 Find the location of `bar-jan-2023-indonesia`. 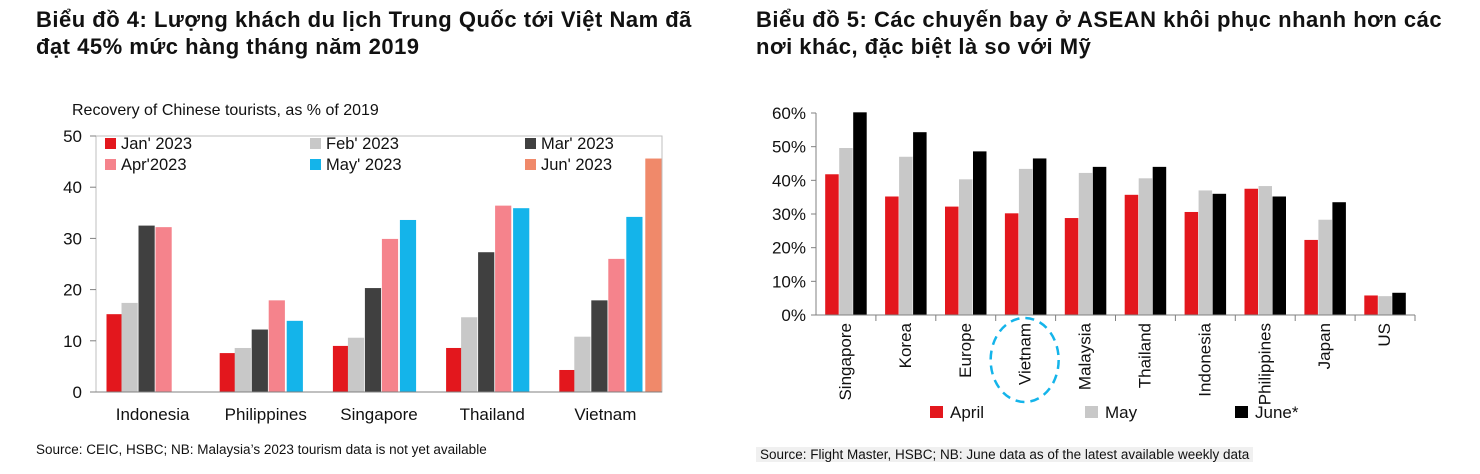

bar-jan-2023-indonesia is located at coordinates (114, 353).